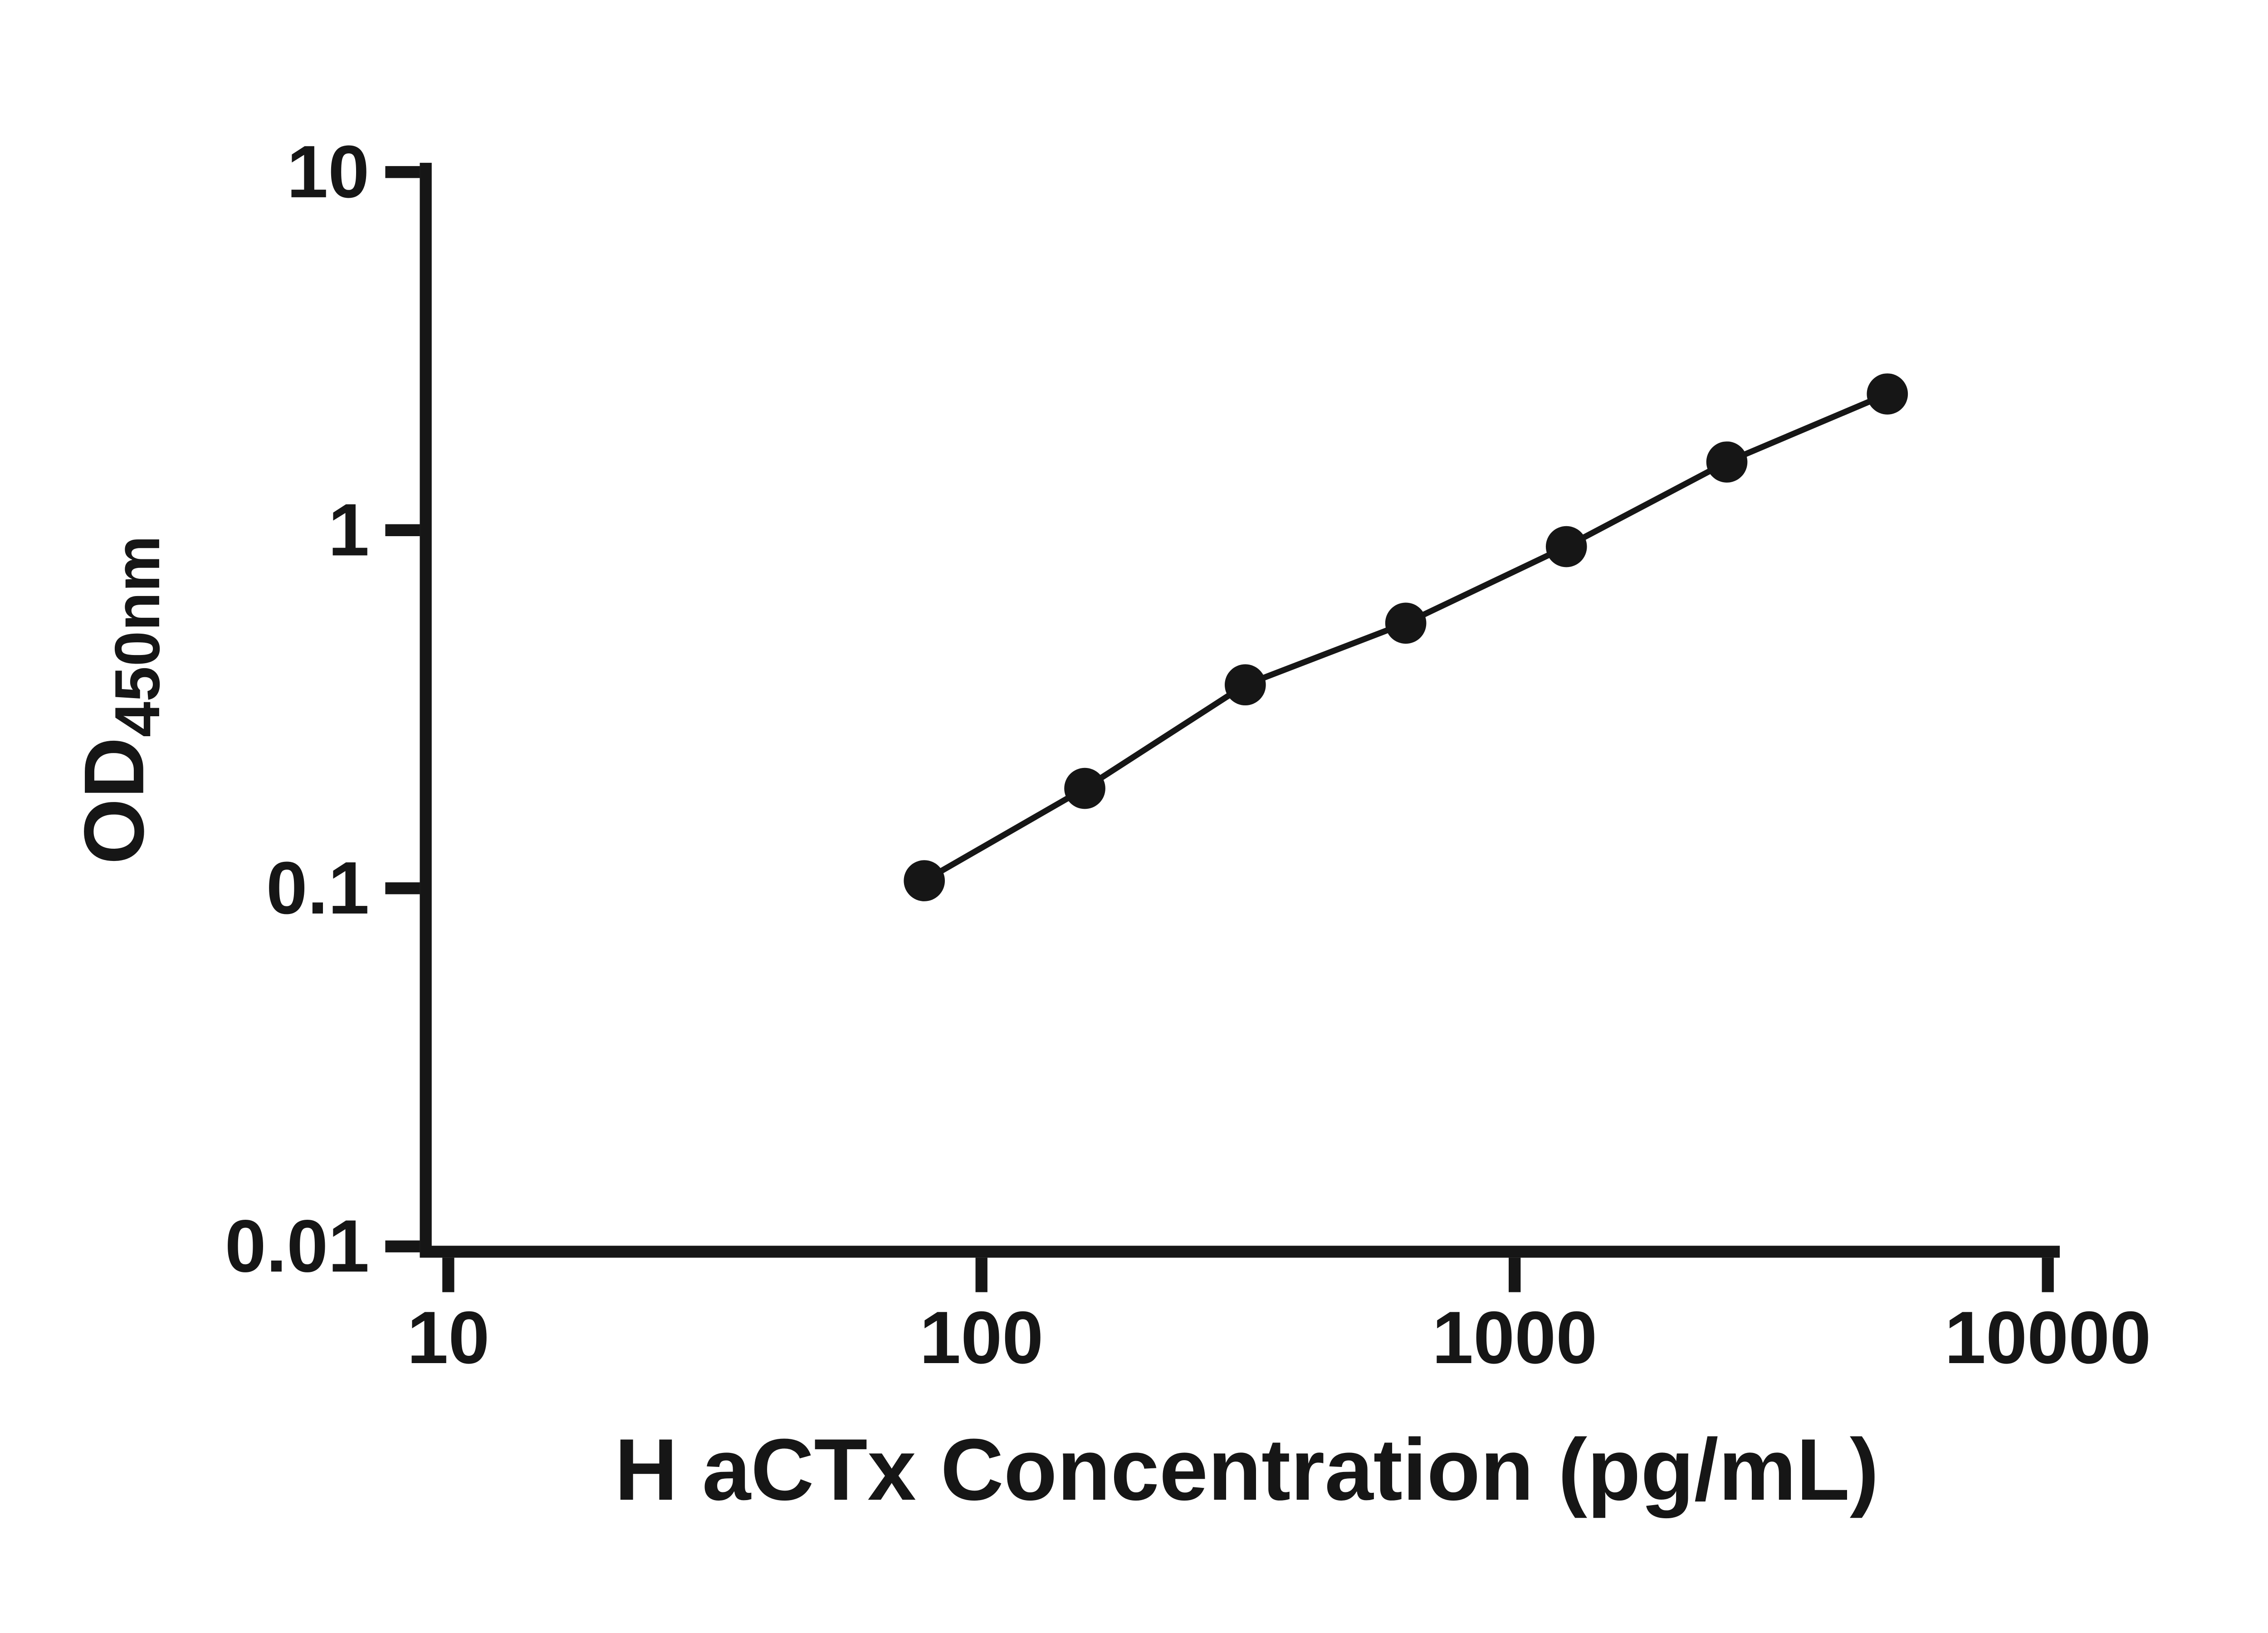  I want to click on x-tick-label: 100, so click(981, 1337).